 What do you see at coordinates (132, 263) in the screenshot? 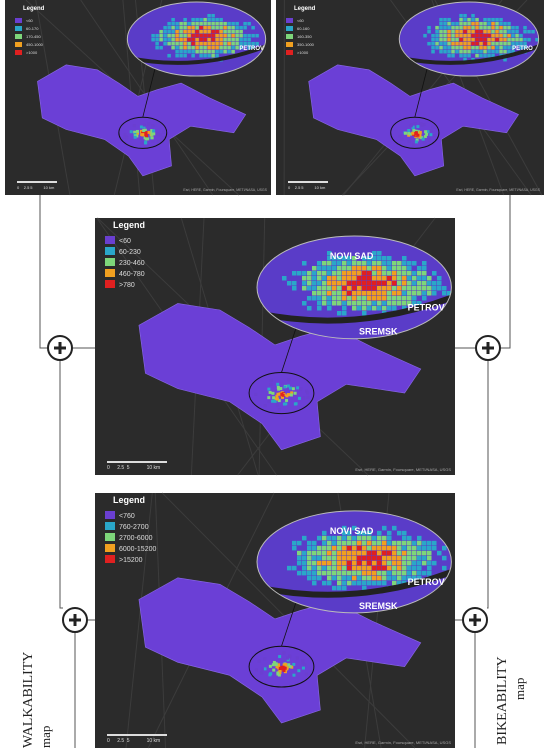
I see `legend-item: 230-460` at bounding box center [132, 263].